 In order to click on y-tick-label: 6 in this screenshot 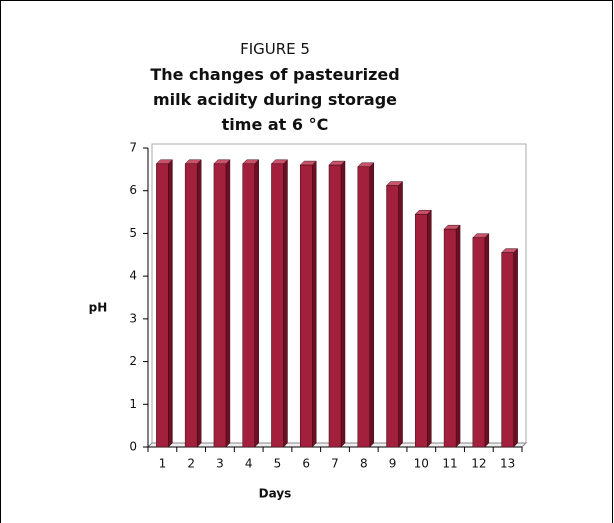, I will do `click(133, 190)`.